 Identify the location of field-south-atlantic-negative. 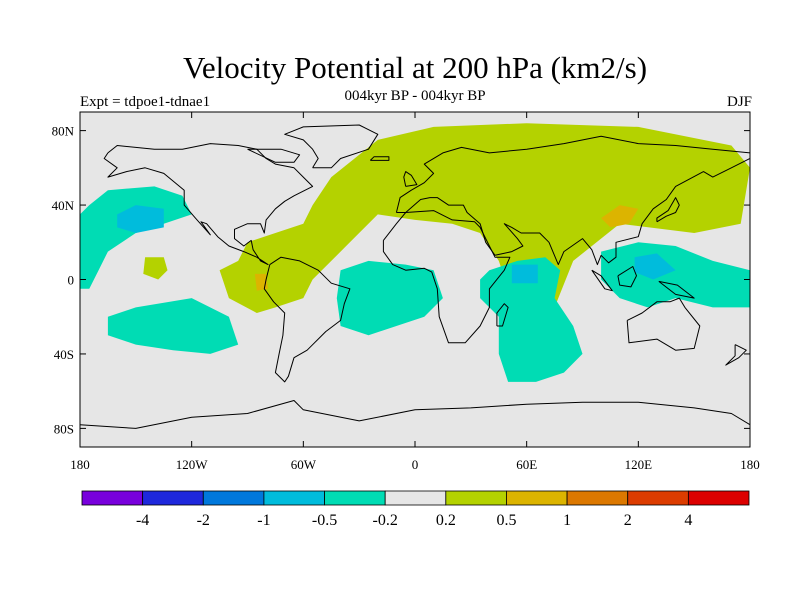
(389, 298).